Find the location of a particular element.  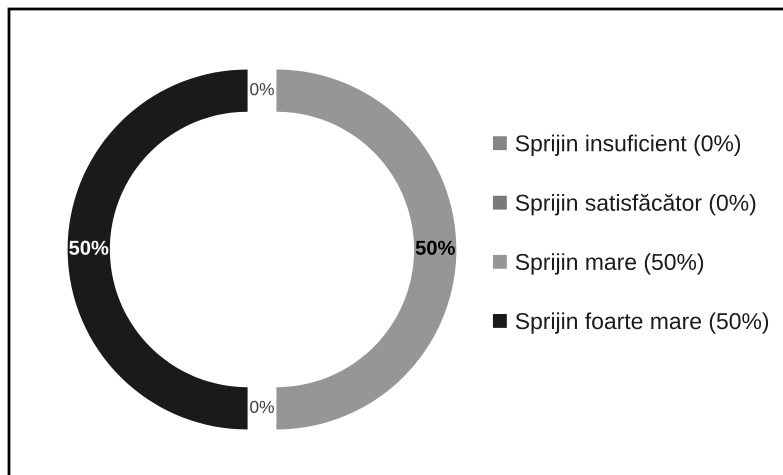

legend-label: Sprijin mare (50%) is located at coordinates (610, 264).